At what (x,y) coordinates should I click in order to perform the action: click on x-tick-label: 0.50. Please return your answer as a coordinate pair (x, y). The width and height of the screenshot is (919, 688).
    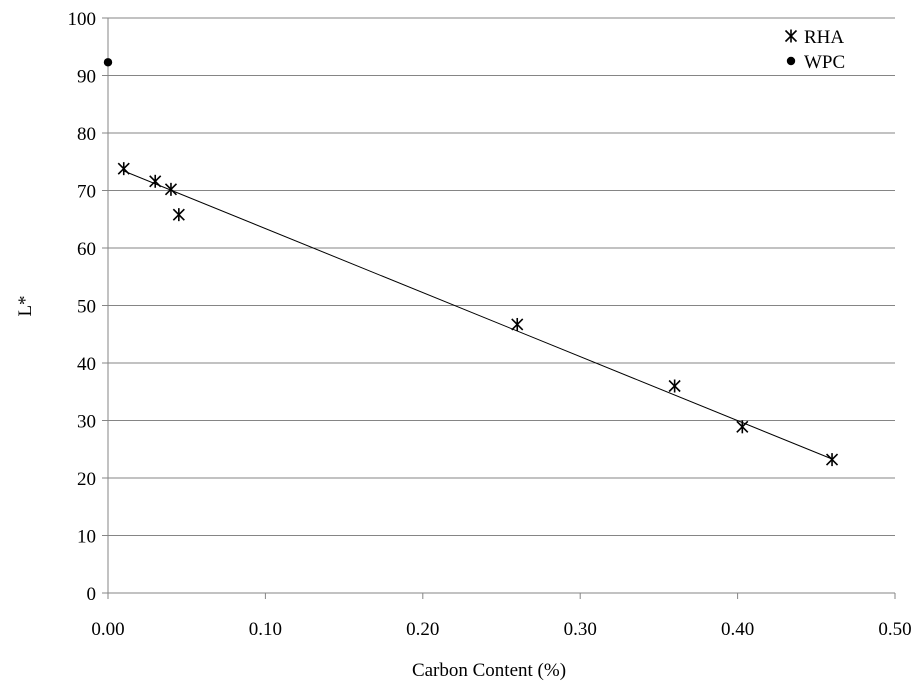
    Looking at the image, I should click on (894, 629).